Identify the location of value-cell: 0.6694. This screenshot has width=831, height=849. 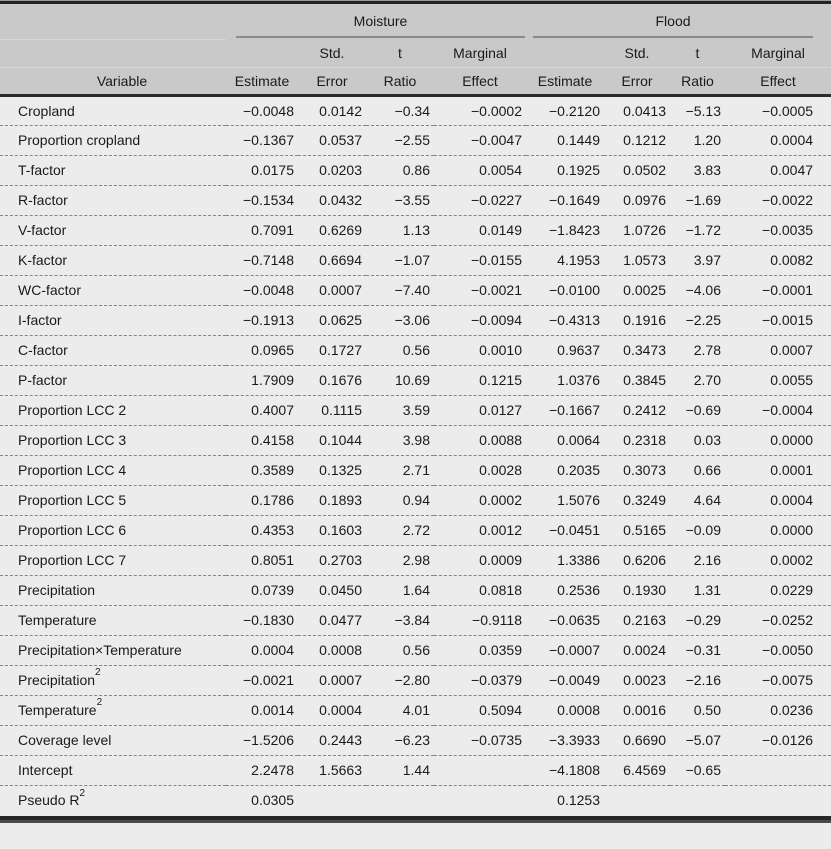
(332, 260).